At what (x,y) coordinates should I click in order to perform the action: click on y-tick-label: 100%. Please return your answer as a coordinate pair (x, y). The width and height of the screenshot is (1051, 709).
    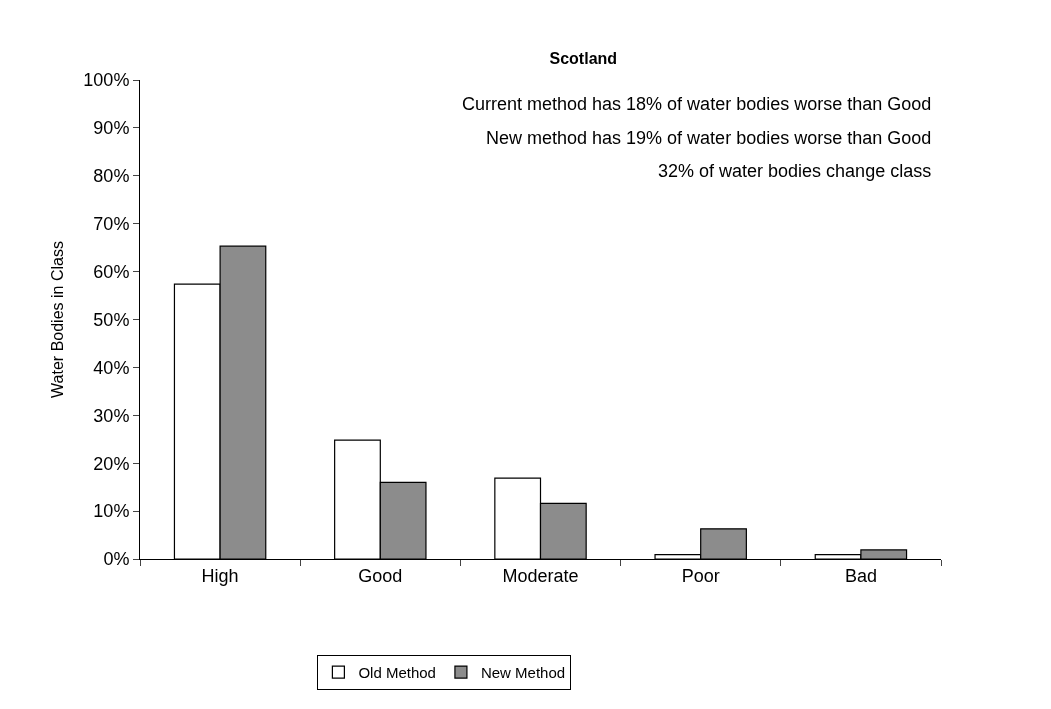
    Looking at the image, I should click on (106, 80).